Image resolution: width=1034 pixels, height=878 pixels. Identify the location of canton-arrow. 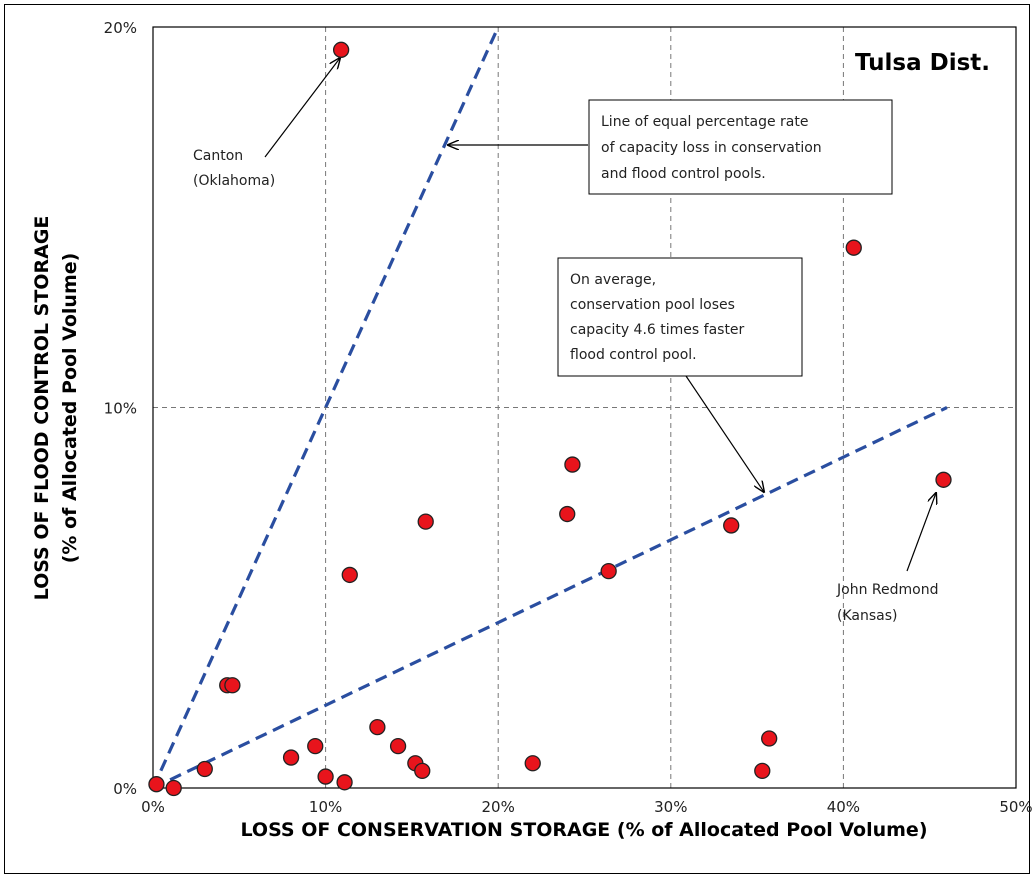
(302, 108).